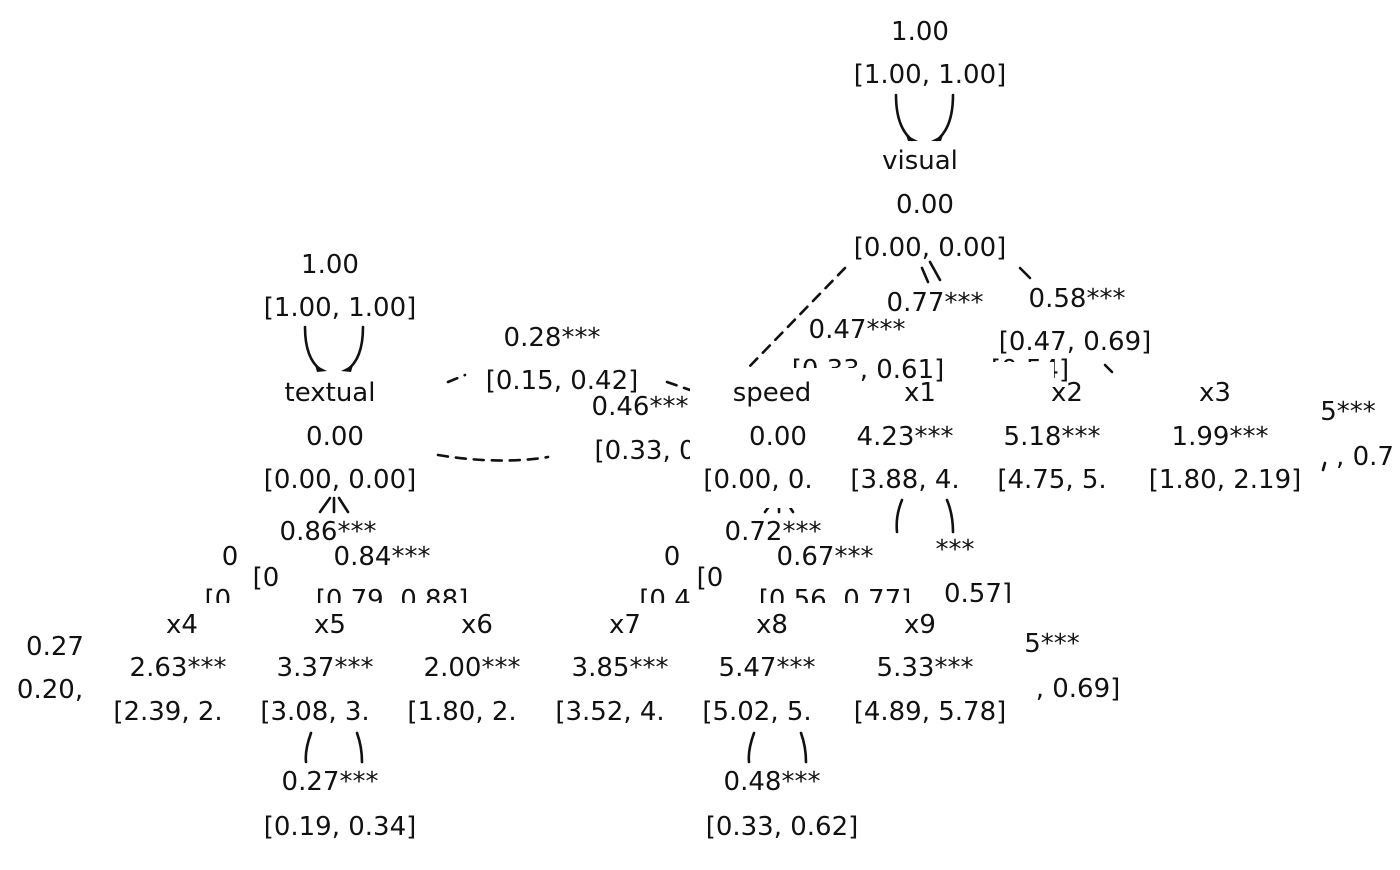 The height and width of the screenshot is (870, 1400). What do you see at coordinates (335, 437) in the screenshot?
I see `node-textual-estimate: 0.00` at bounding box center [335, 437].